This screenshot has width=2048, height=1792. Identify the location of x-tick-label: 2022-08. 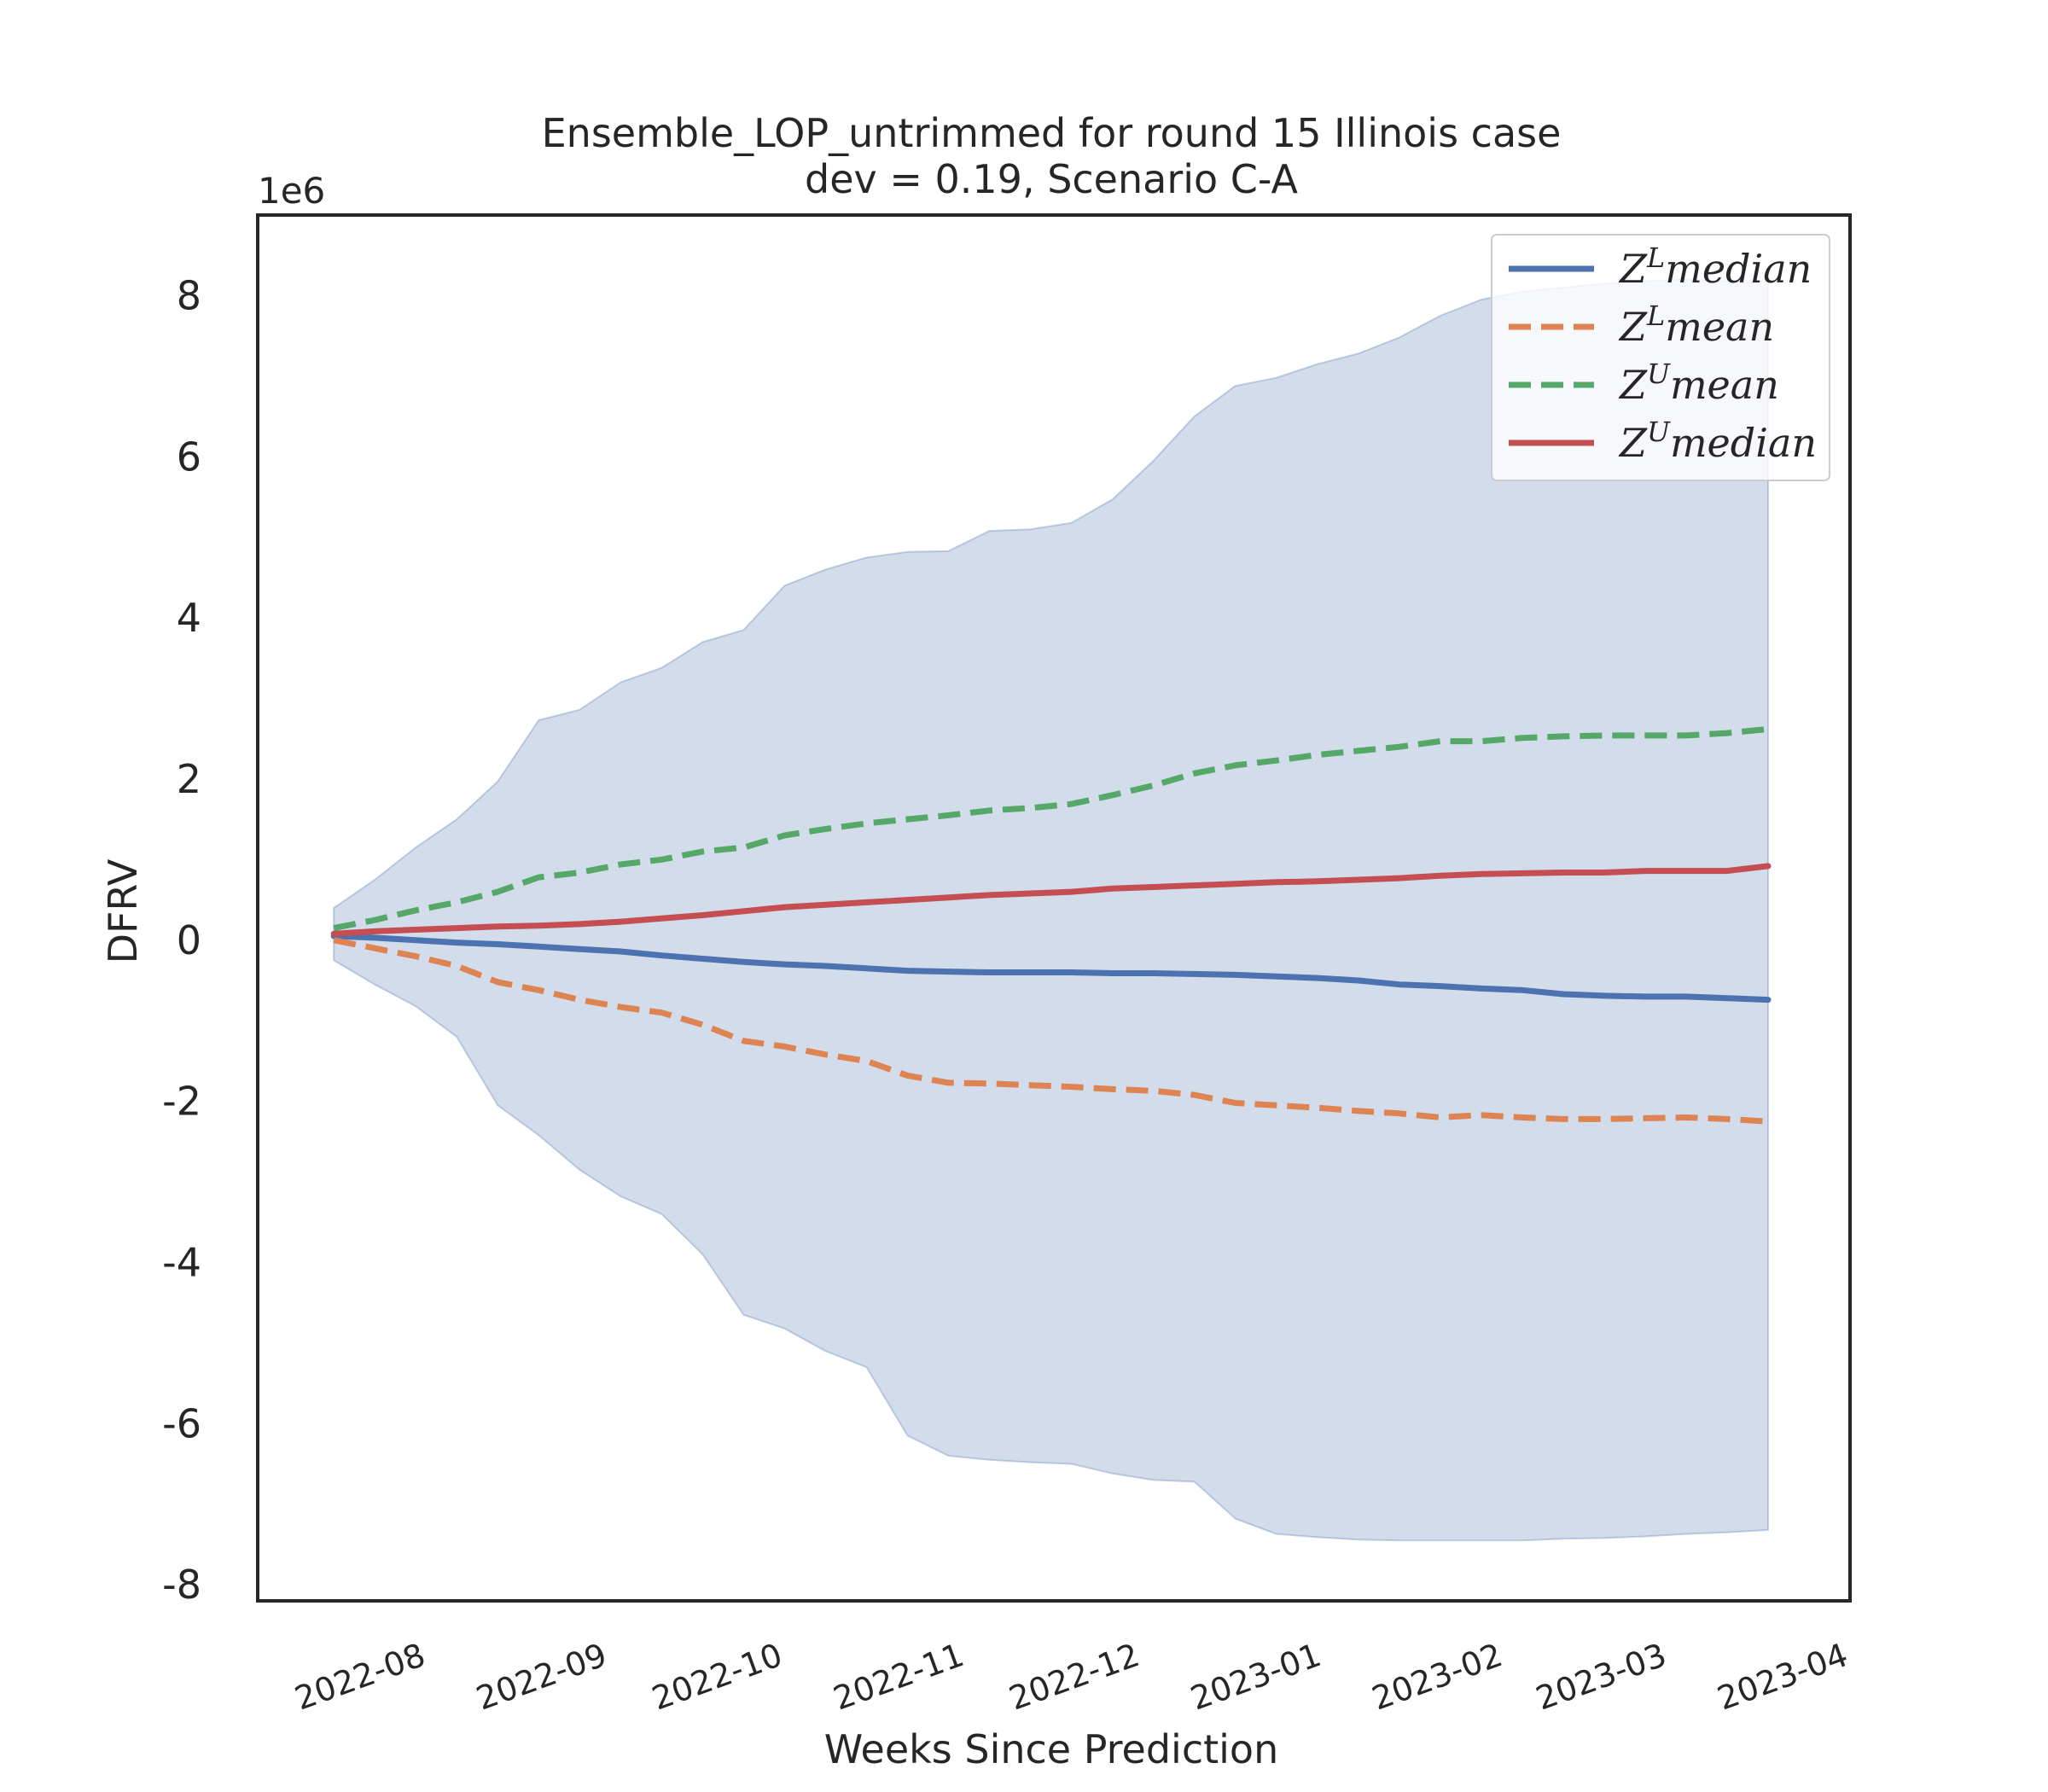
(360, 1677).